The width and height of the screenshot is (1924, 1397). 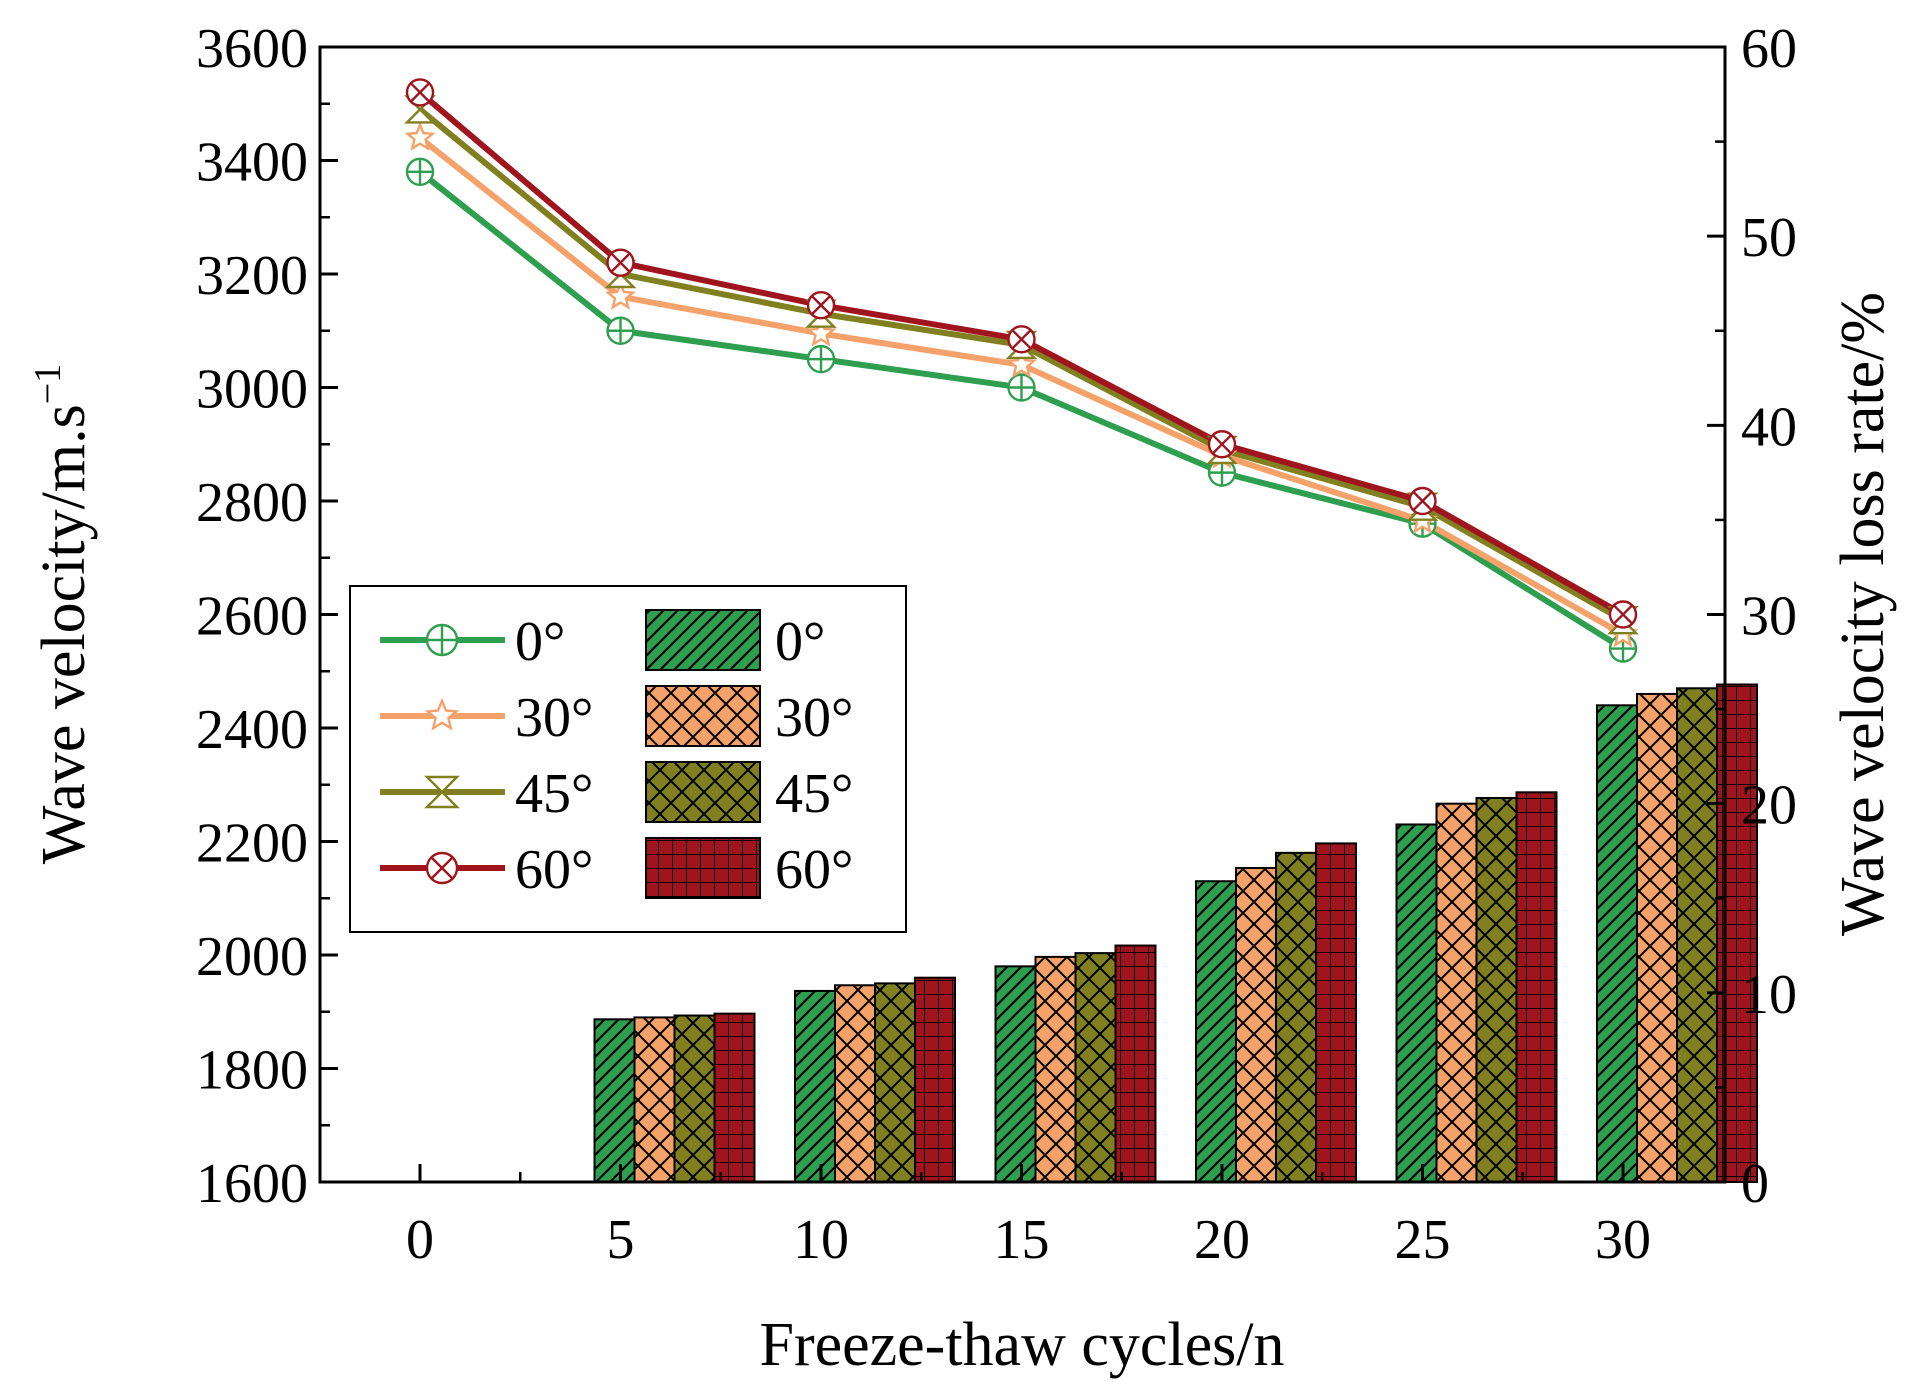 What do you see at coordinates (1755, 1184) in the screenshot?
I see `right-tick-label: 0` at bounding box center [1755, 1184].